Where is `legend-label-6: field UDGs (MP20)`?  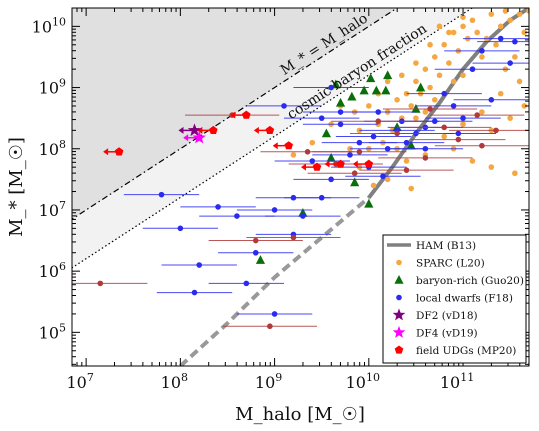
legend-label-6: field UDGs (MP20) is located at coordinates (466, 351).